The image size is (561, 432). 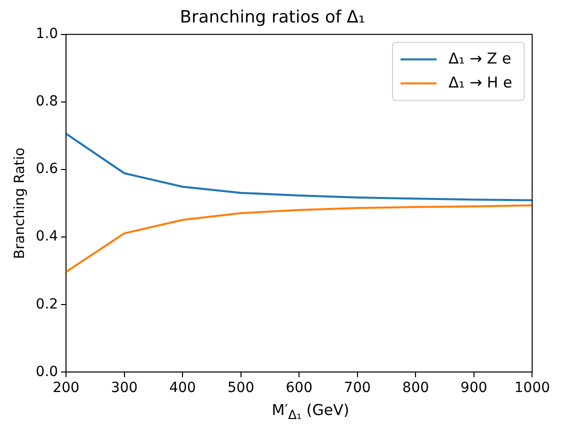 I want to click on x-tick-label: 500, so click(x=240, y=388).